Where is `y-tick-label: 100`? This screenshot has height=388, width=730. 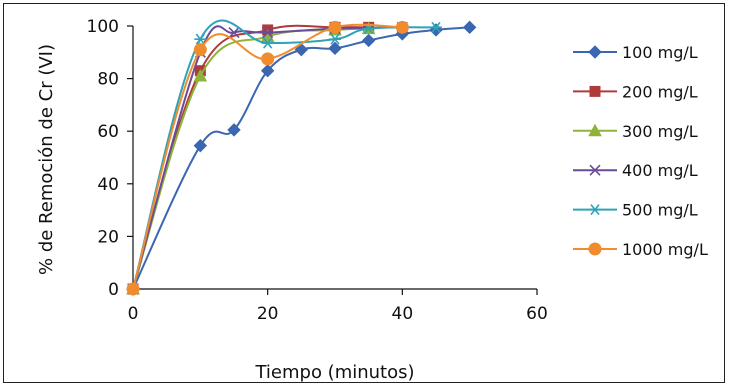 y-tick-label: 100 is located at coordinates (103, 27).